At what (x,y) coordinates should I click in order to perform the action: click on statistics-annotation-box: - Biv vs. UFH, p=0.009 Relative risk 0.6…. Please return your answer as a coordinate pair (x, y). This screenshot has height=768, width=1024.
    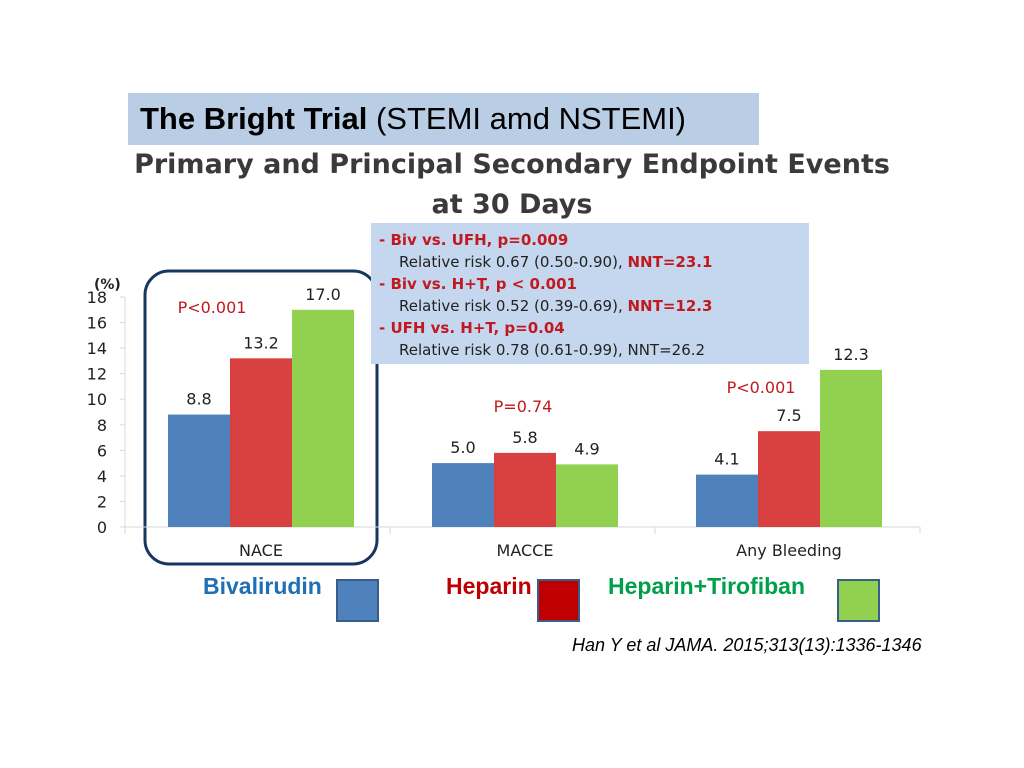
    Looking at the image, I should click on (590, 293).